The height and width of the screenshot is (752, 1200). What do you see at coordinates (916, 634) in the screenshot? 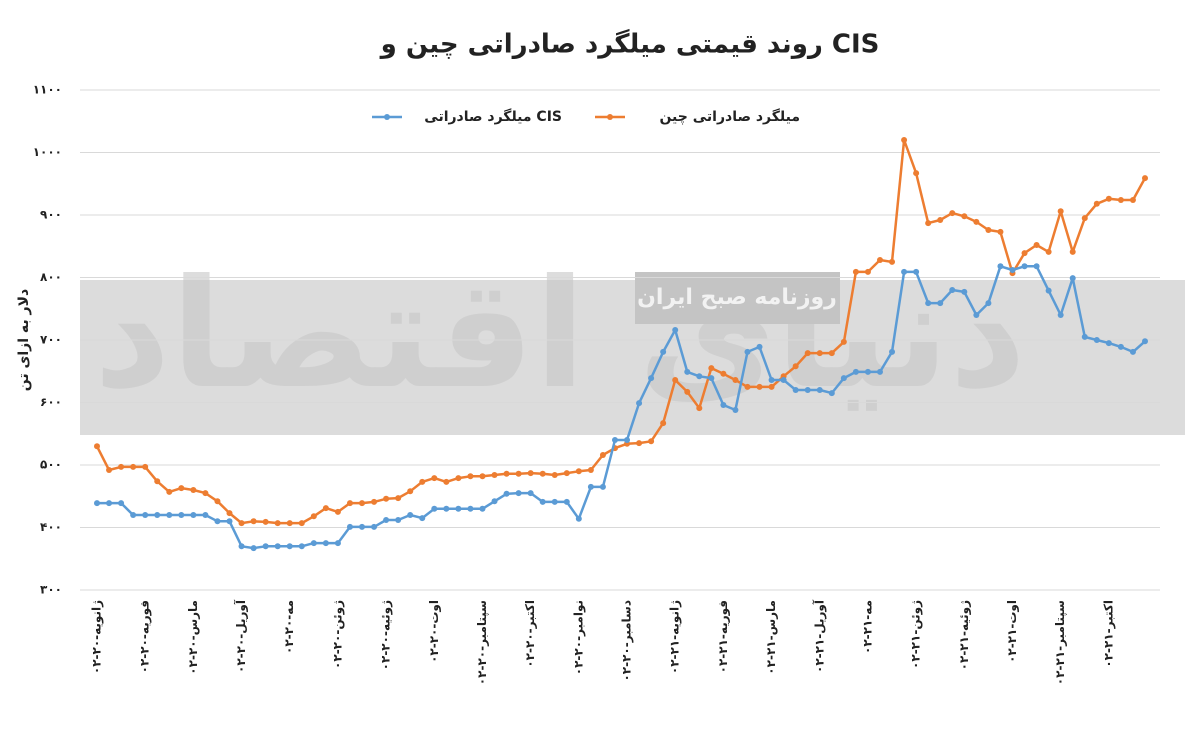
I see `x-tick-label: ۰۲-ژوئن-۲۱` at bounding box center [916, 634].